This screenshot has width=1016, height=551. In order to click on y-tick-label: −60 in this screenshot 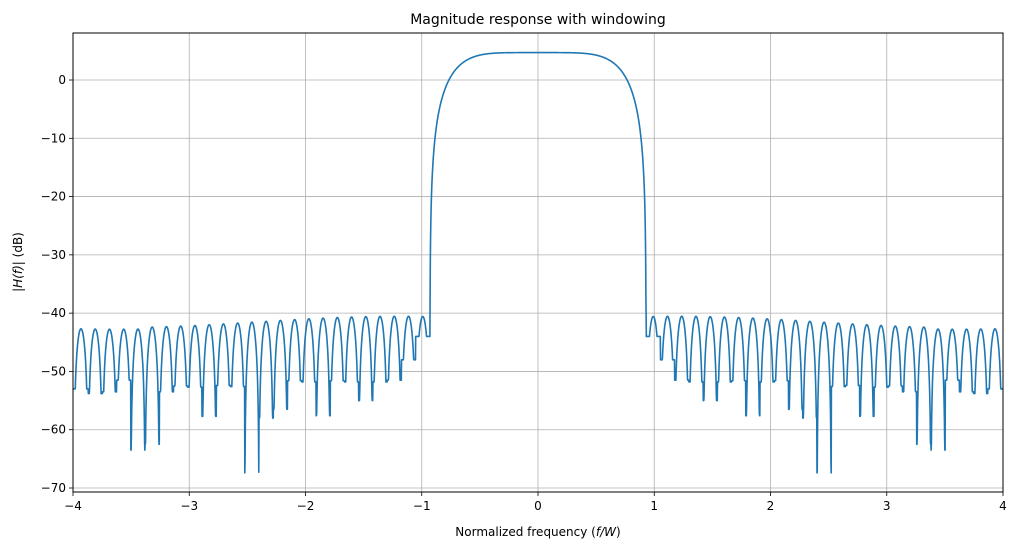, I will do `click(53, 430)`.